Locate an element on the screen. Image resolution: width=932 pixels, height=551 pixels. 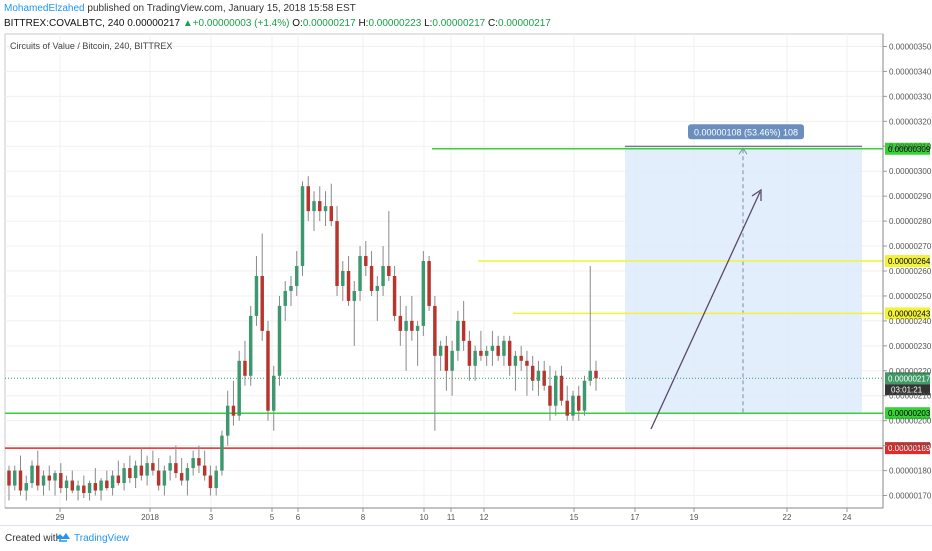
x-tick-label: 3 is located at coordinates (211, 517).